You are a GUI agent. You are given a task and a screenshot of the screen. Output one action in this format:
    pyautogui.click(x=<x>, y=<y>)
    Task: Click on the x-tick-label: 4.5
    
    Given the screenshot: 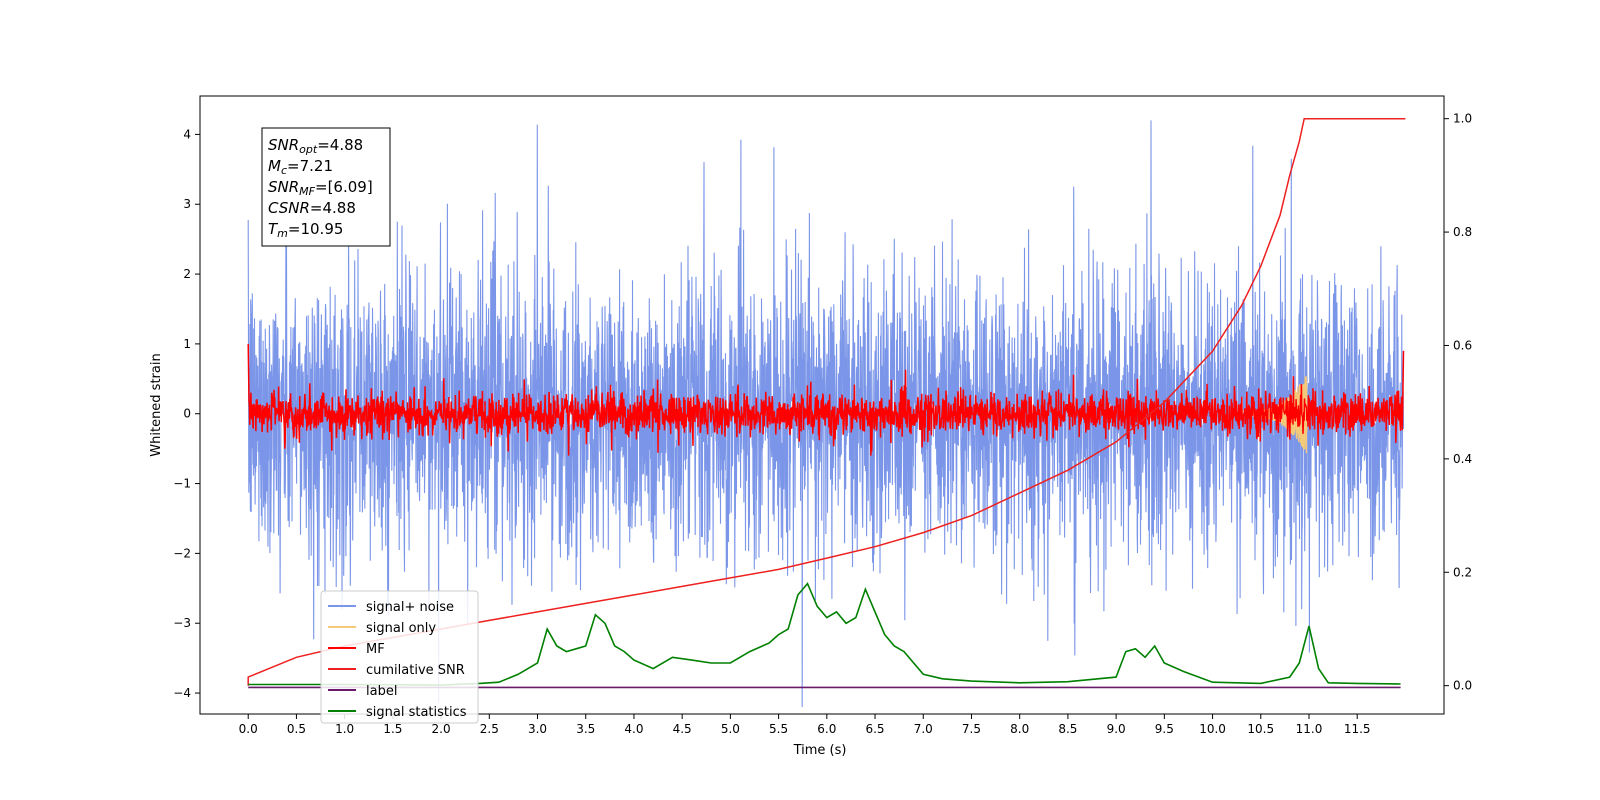 What is the action you would take?
    pyautogui.click(x=682, y=729)
    